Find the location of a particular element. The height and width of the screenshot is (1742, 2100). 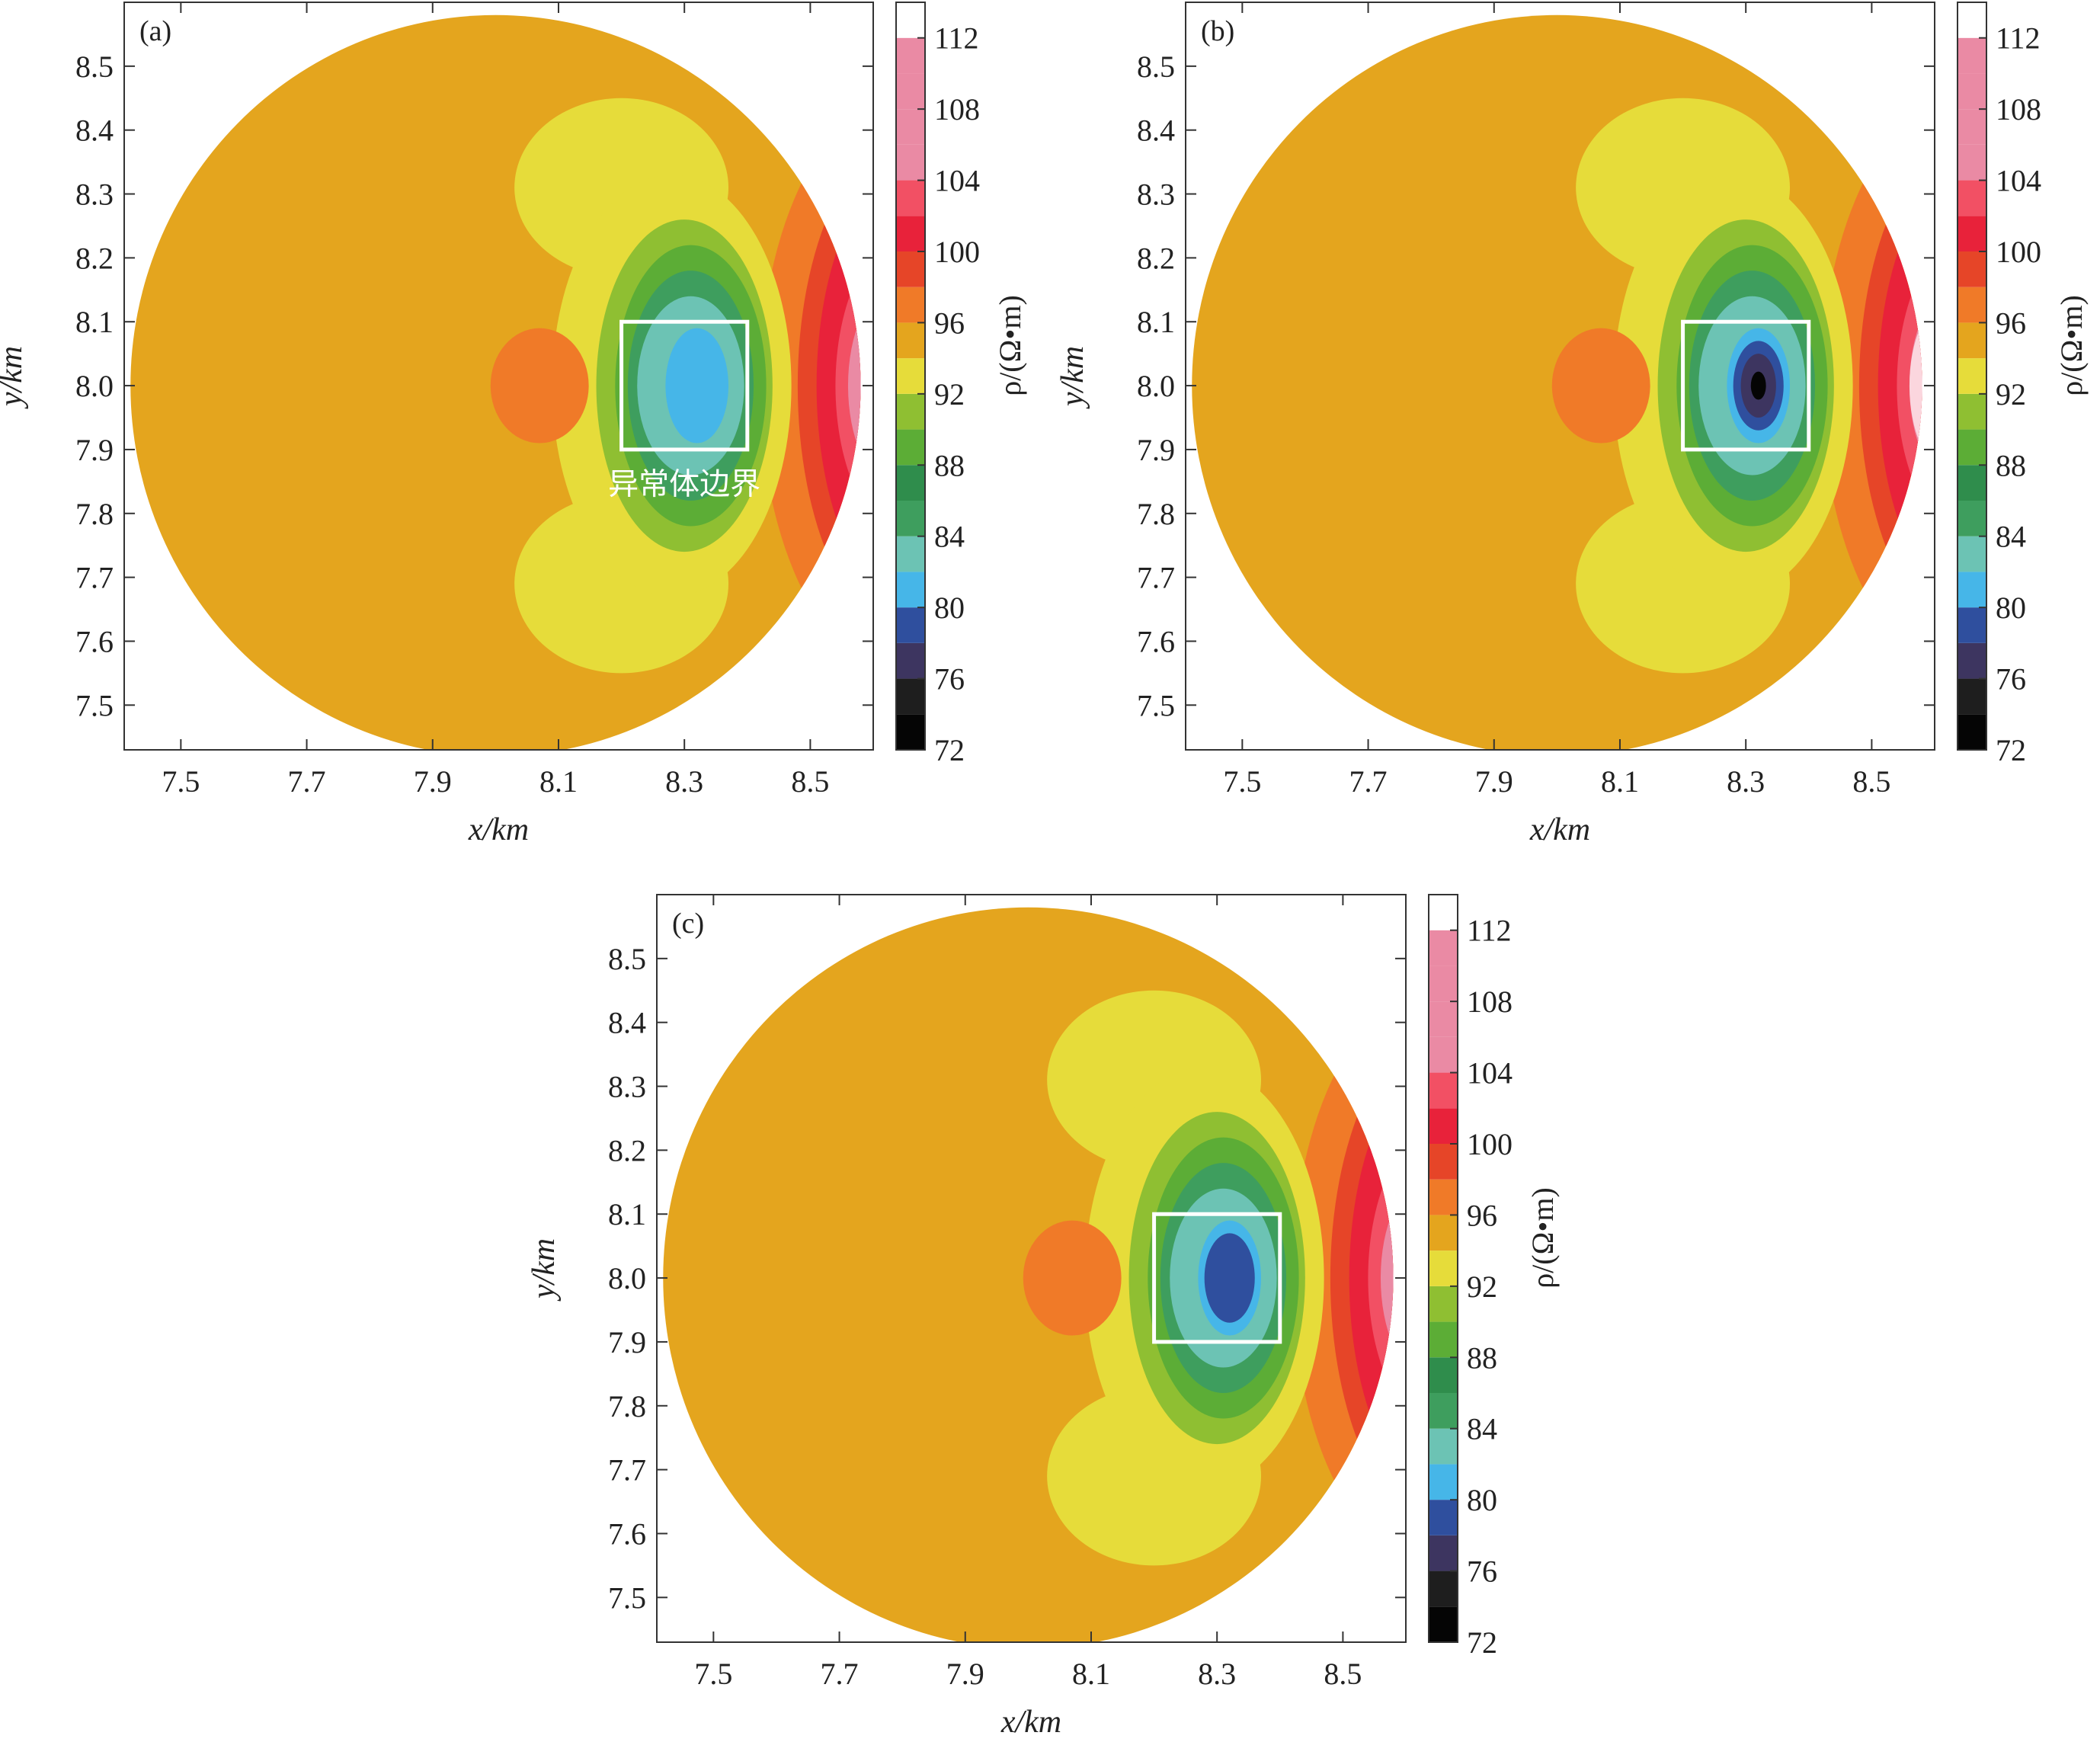

y-tick-label: 8.0 is located at coordinates (627, 1278).